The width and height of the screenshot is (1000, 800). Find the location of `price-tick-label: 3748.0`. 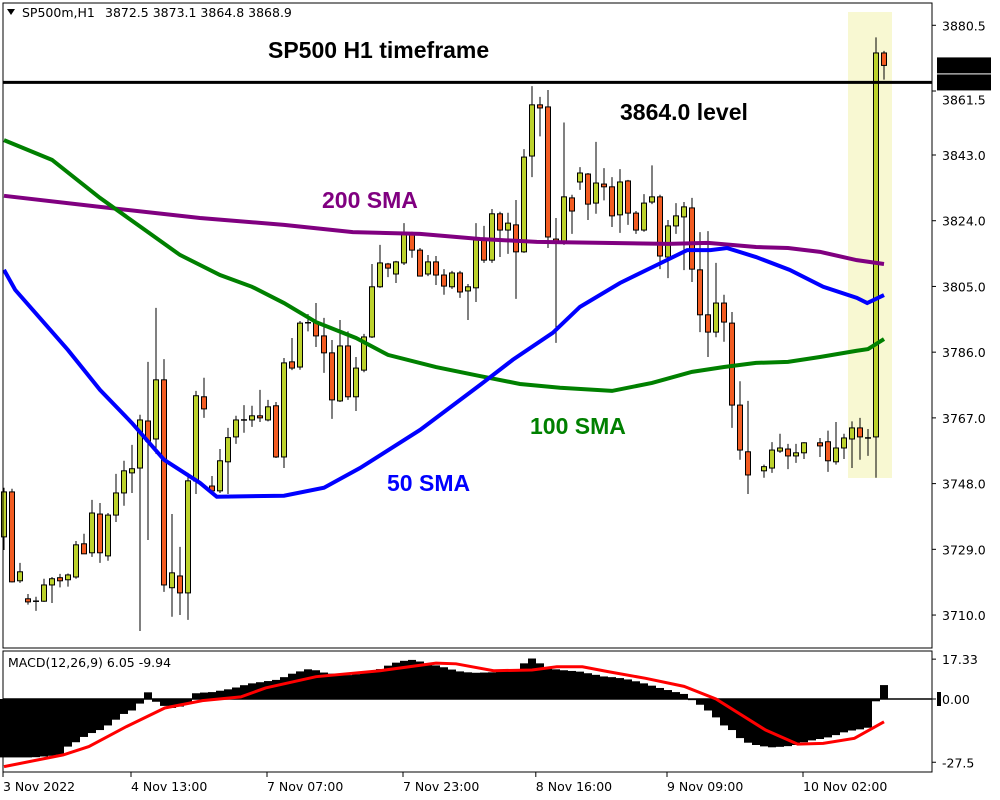

price-tick-label: 3748.0 is located at coordinates (964, 484).